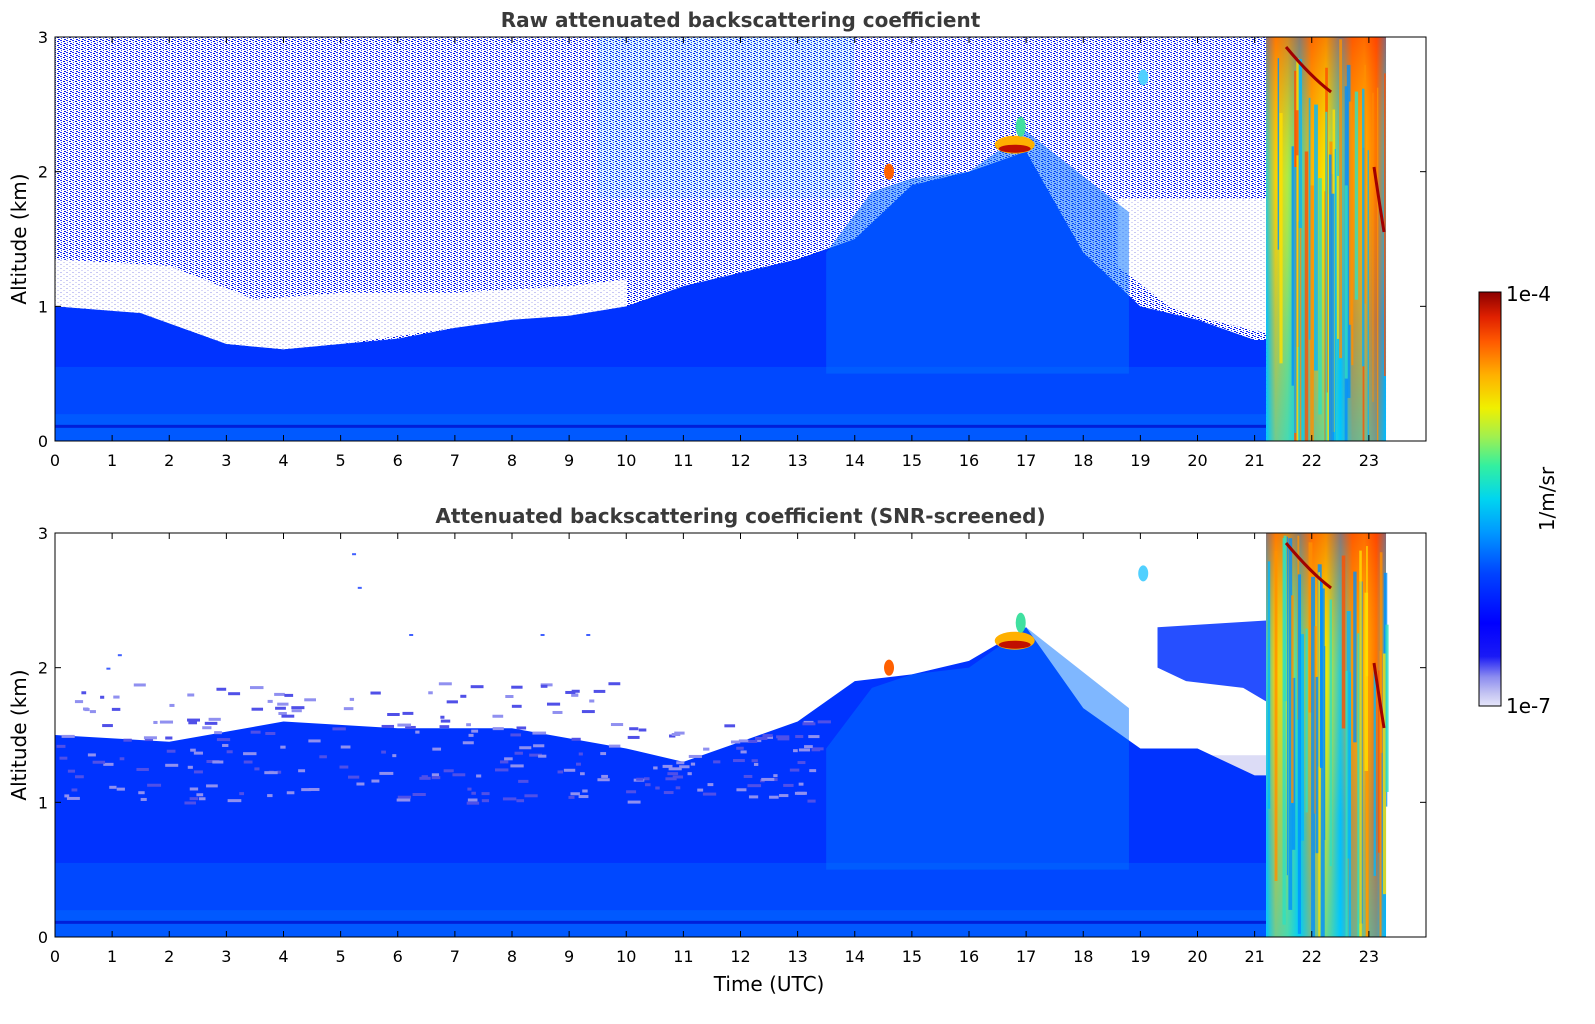  What do you see at coordinates (797, 956) in the screenshot?
I see `x-tick-label: 13` at bounding box center [797, 956].